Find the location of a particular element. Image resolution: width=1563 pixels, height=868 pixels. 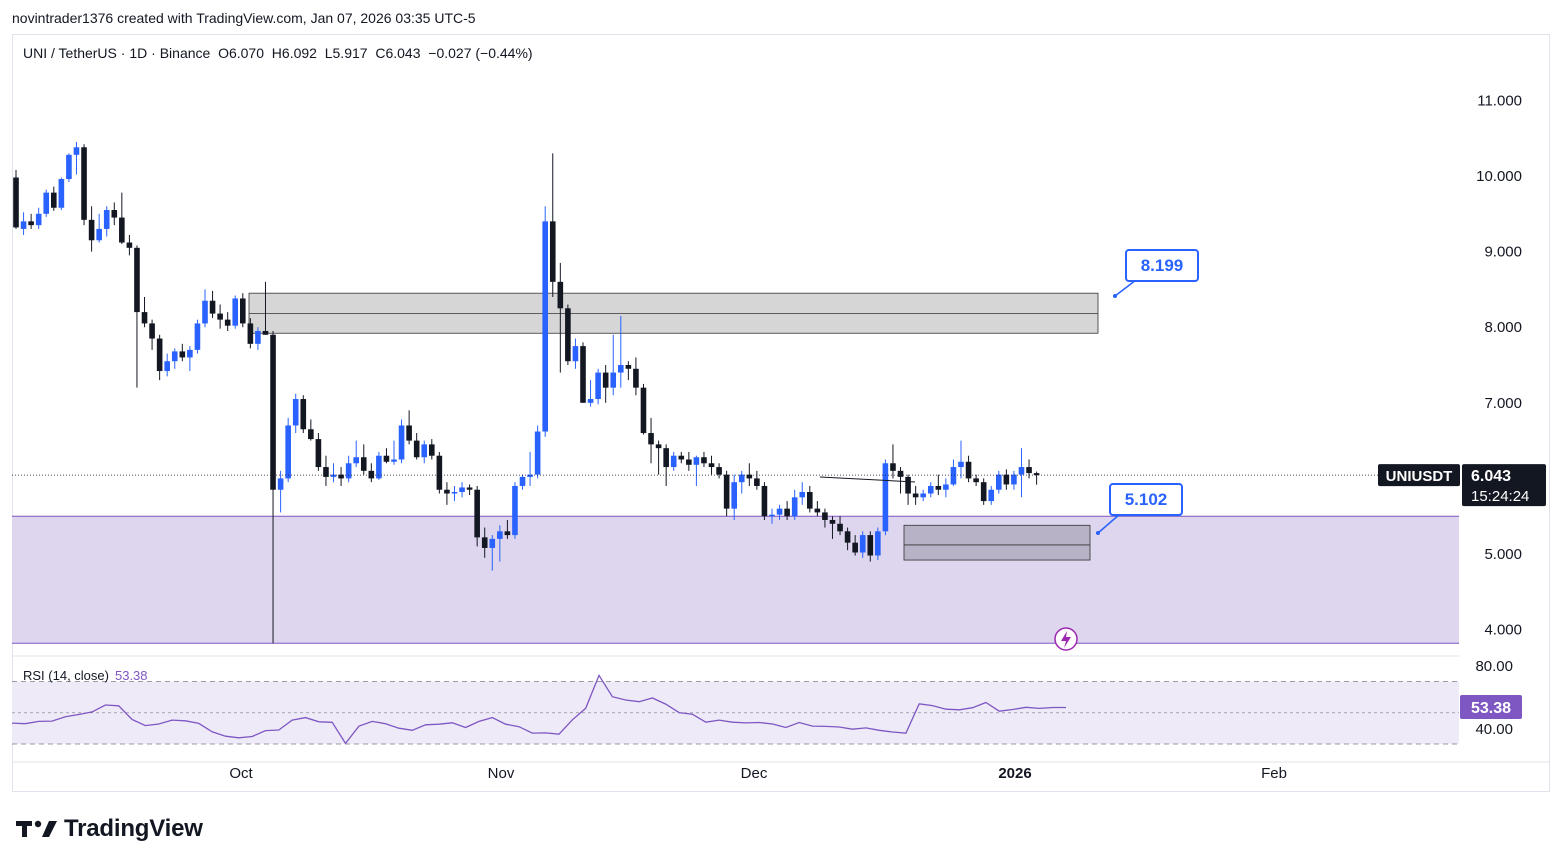

rsi-value-badge: 53.38 is located at coordinates (1491, 707).